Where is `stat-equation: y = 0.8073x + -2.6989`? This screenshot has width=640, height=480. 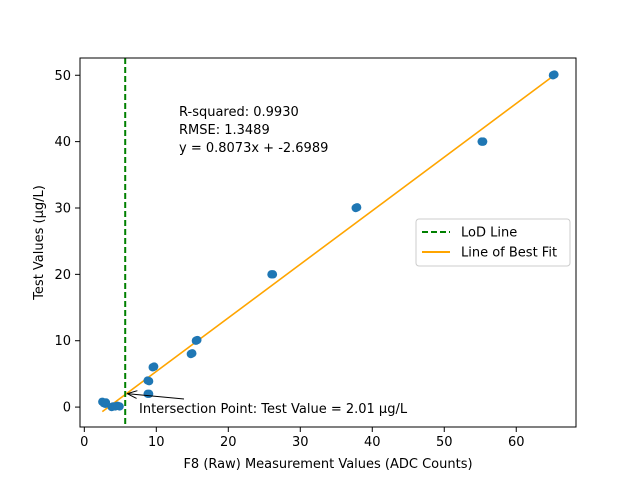
stat-equation: y = 0.8073x + -2.6989 is located at coordinates (253, 148).